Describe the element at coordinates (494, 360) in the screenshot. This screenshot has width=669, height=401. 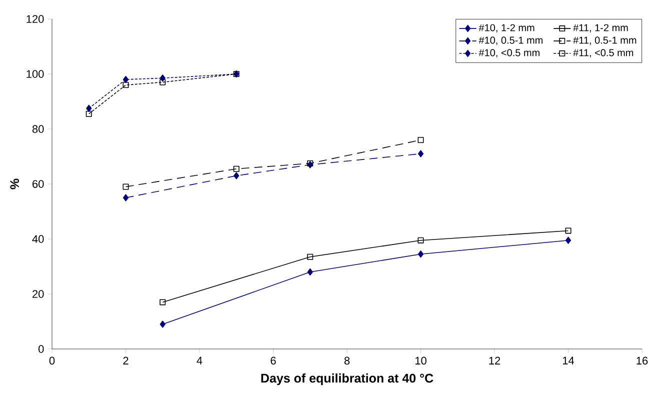
I see `x-tick-label: 12` at that location.